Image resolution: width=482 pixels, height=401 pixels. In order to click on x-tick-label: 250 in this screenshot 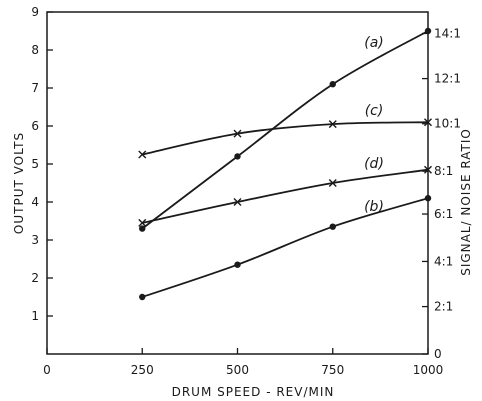, I will do `click(142, 370)`.